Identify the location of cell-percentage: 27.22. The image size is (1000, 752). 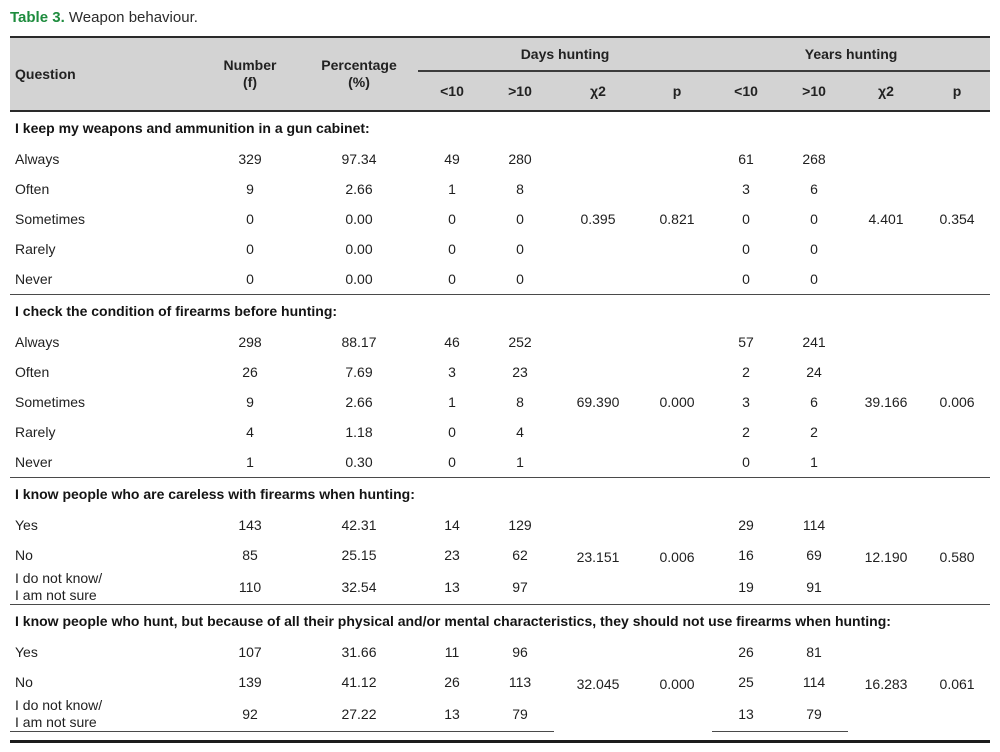
(359, 714).